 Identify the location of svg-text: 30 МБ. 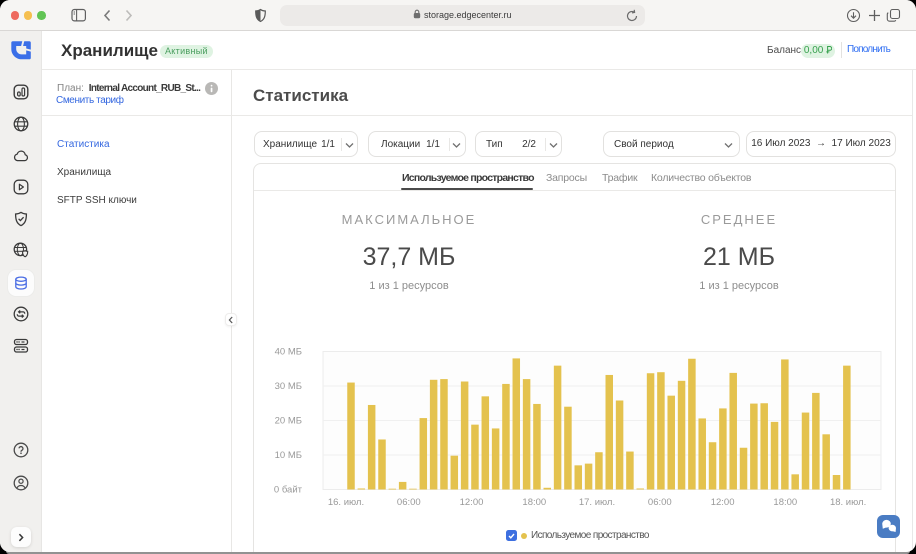
(288, 386).